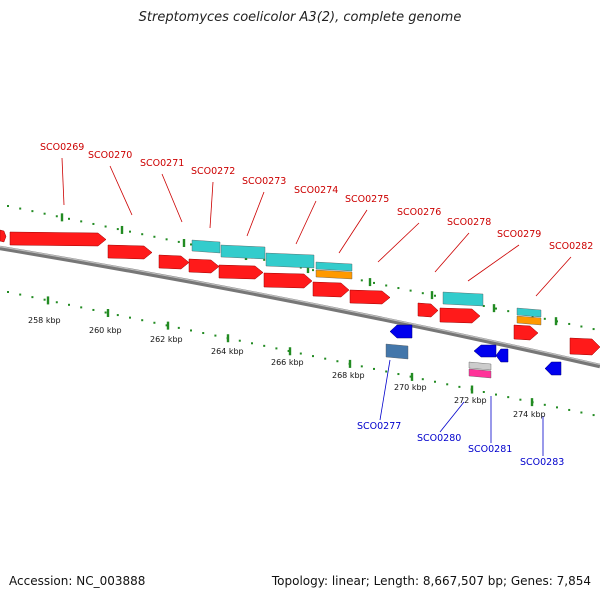  What do you see at coordinates (470, 400) in the screenshot?
I see `scale-label: 272 kbp` at bounding box center [470, 400].